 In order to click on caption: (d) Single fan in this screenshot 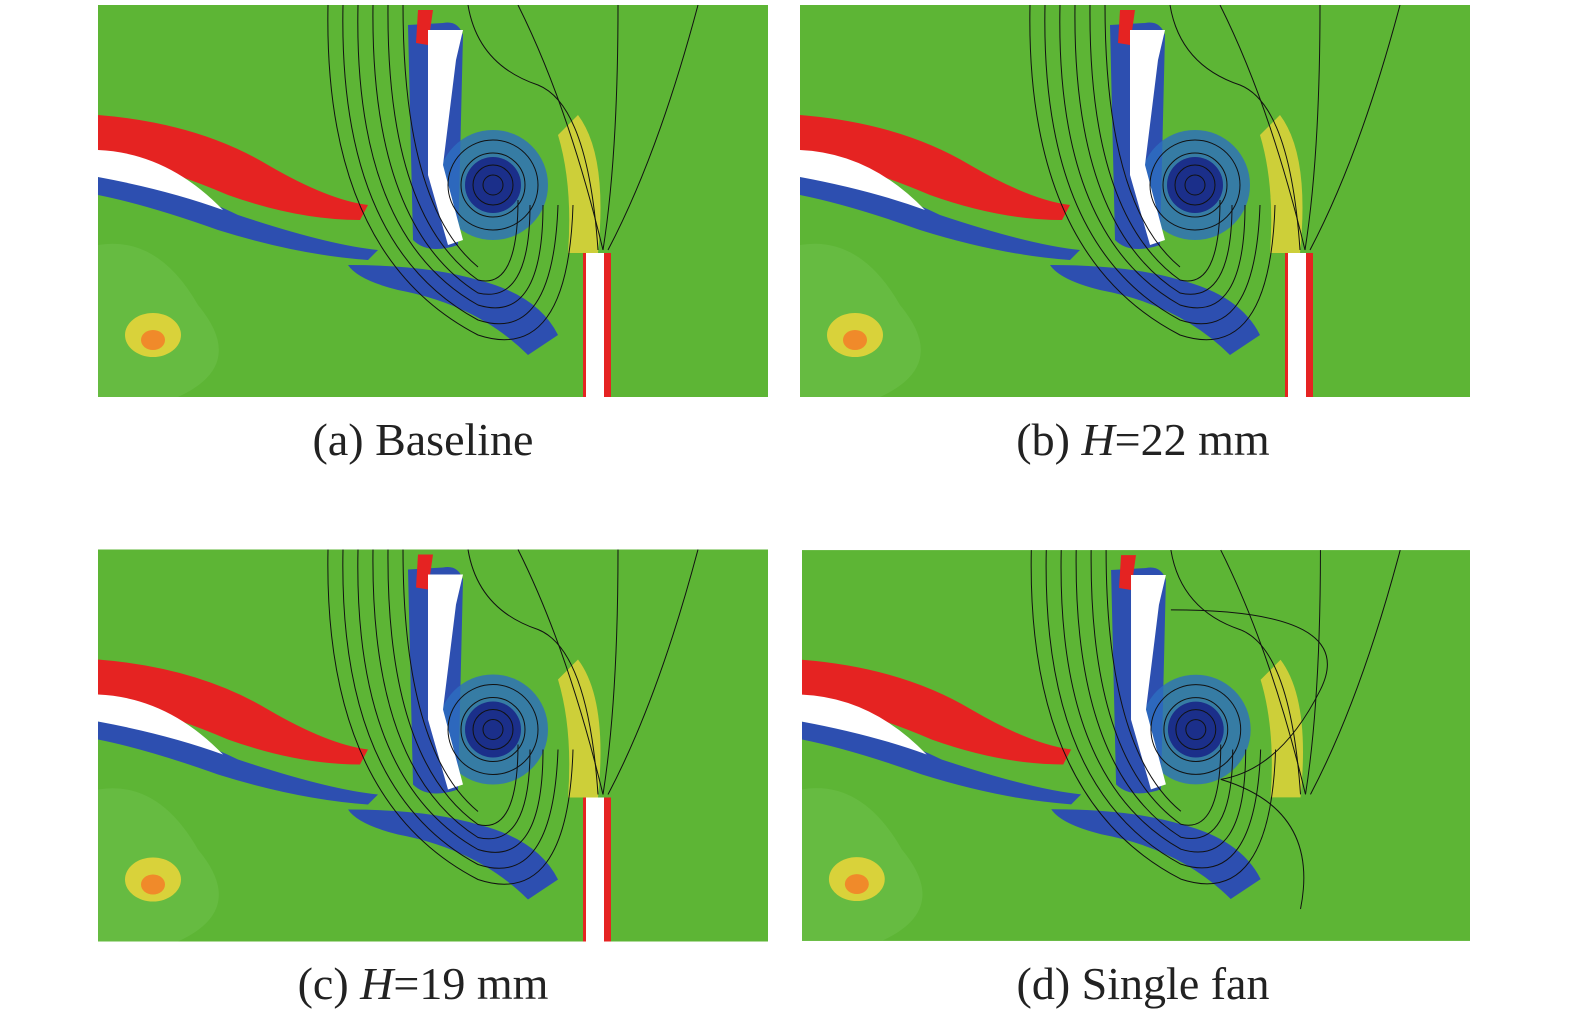, I will do `click(1143, 983)`.